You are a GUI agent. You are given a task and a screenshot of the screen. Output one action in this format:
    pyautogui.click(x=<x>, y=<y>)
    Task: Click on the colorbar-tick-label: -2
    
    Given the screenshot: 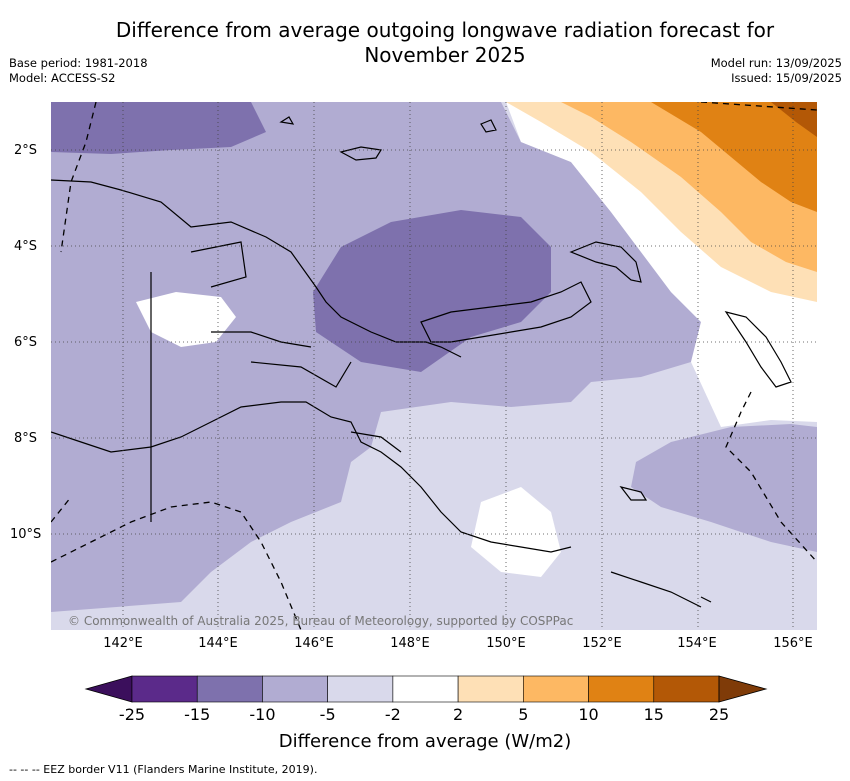 What is the action you would take?
    pyautogui.click(x=392, y=714)
    